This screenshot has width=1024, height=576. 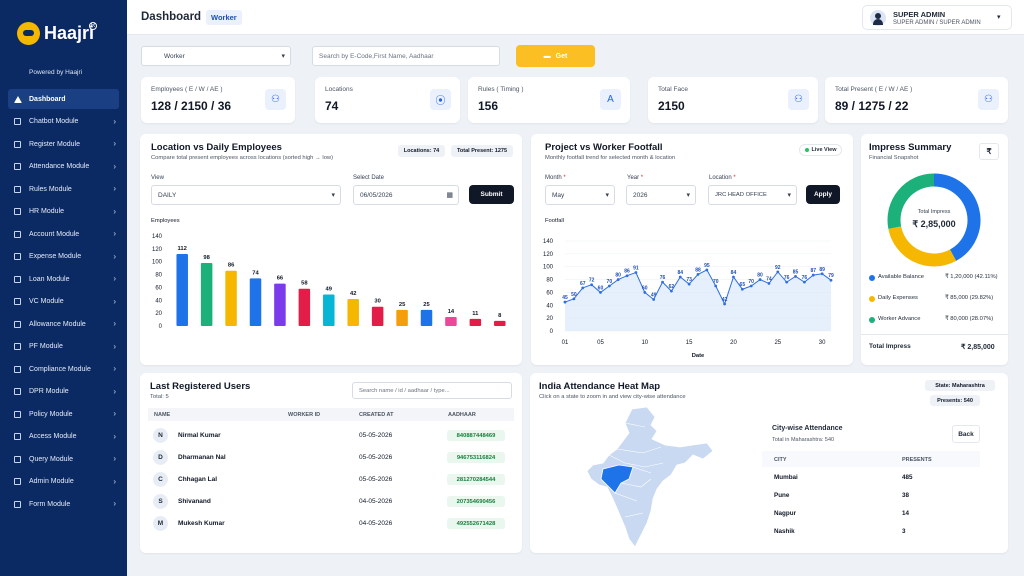 I want to click on chevron-right-icon: ›, so click(x=114, y=166).